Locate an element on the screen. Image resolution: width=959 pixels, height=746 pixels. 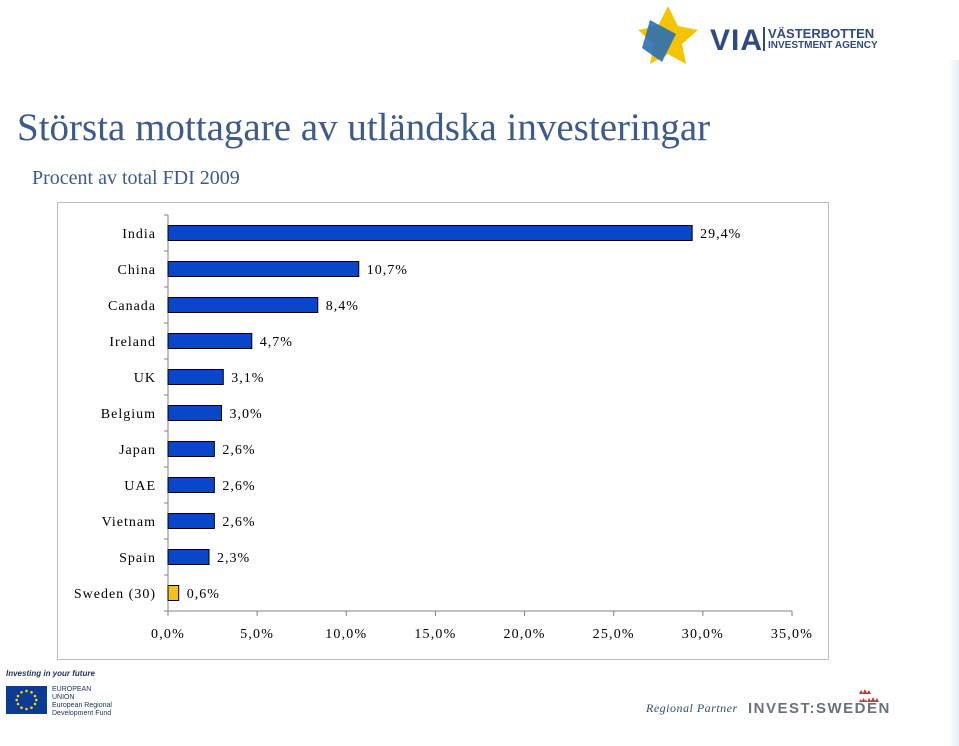
category-label: Spain is located at coordinates (137, 558).